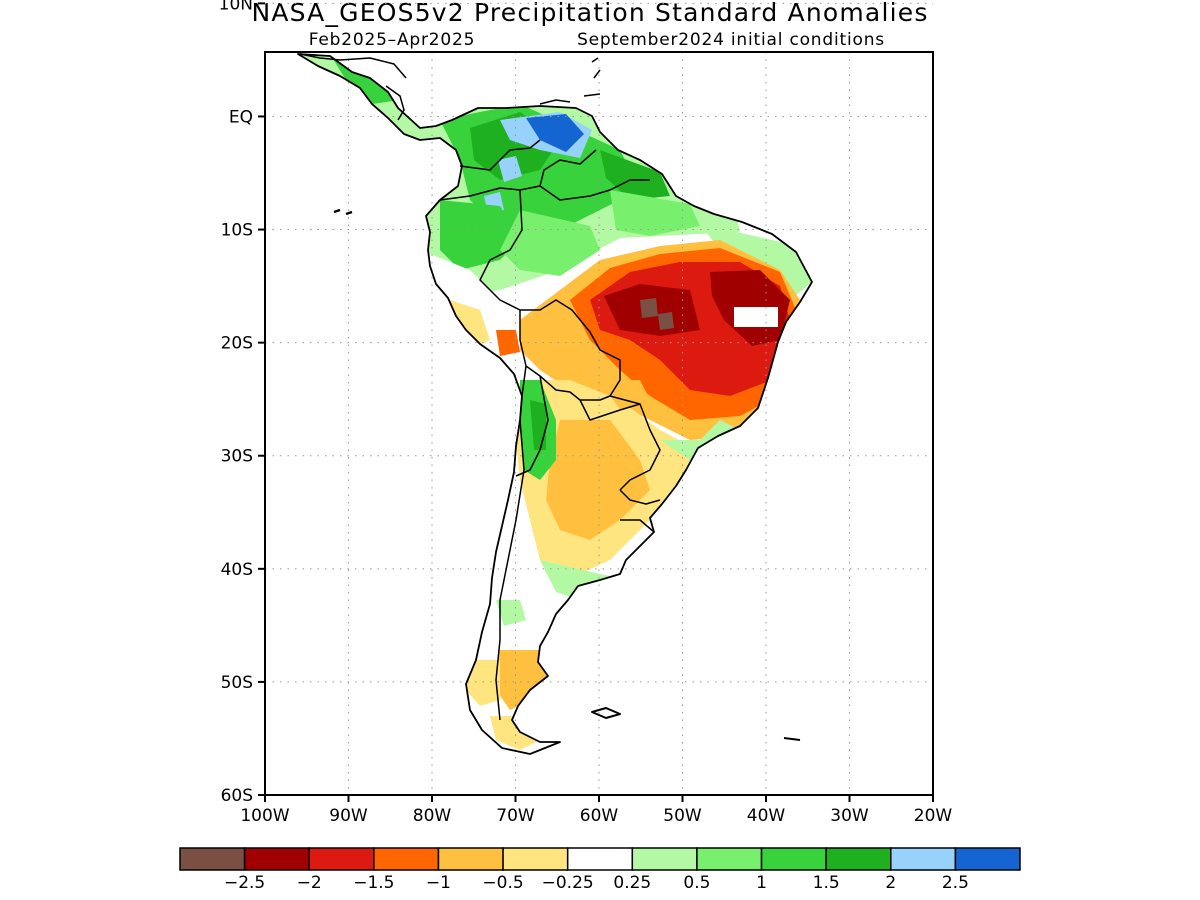 This screenshot has width=1200, height=900. What do you see at coordinates (568, 883) in the screenshot?
I see `colorbar-label: −0.25` at bounding box center [568, 883].